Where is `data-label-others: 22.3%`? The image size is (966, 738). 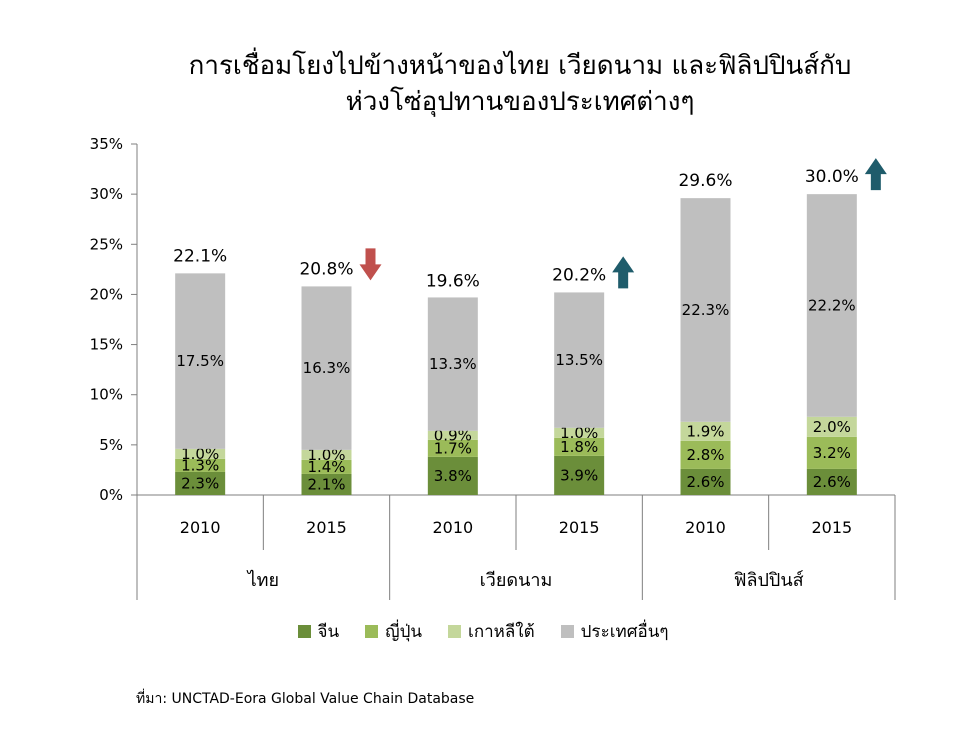
data-label-others: 22.3% is located at coordinates (706, 310).